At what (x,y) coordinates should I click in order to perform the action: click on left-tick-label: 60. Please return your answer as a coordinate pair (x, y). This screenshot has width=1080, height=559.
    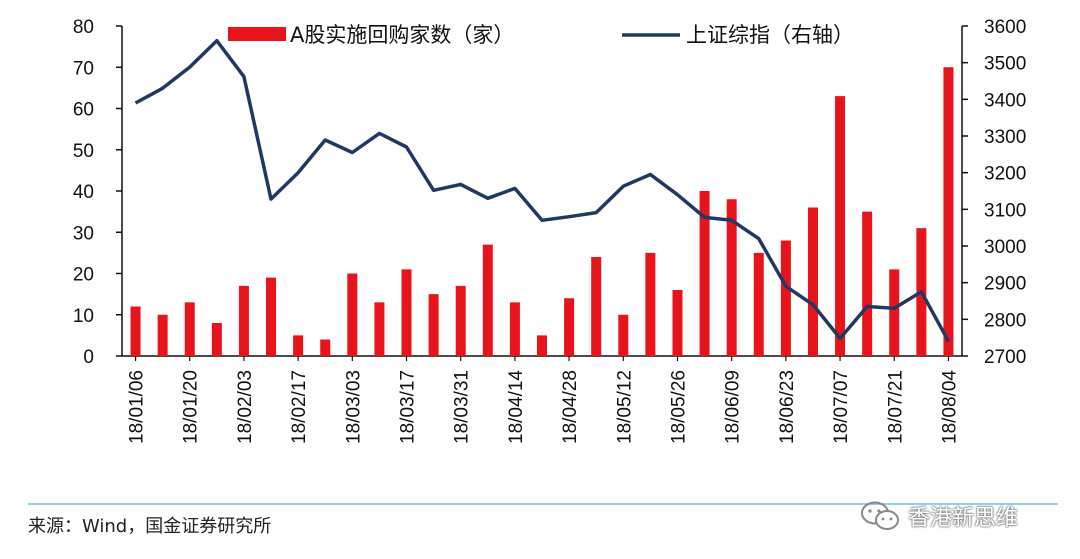
    Looking at the image, I should click on (83, 110).